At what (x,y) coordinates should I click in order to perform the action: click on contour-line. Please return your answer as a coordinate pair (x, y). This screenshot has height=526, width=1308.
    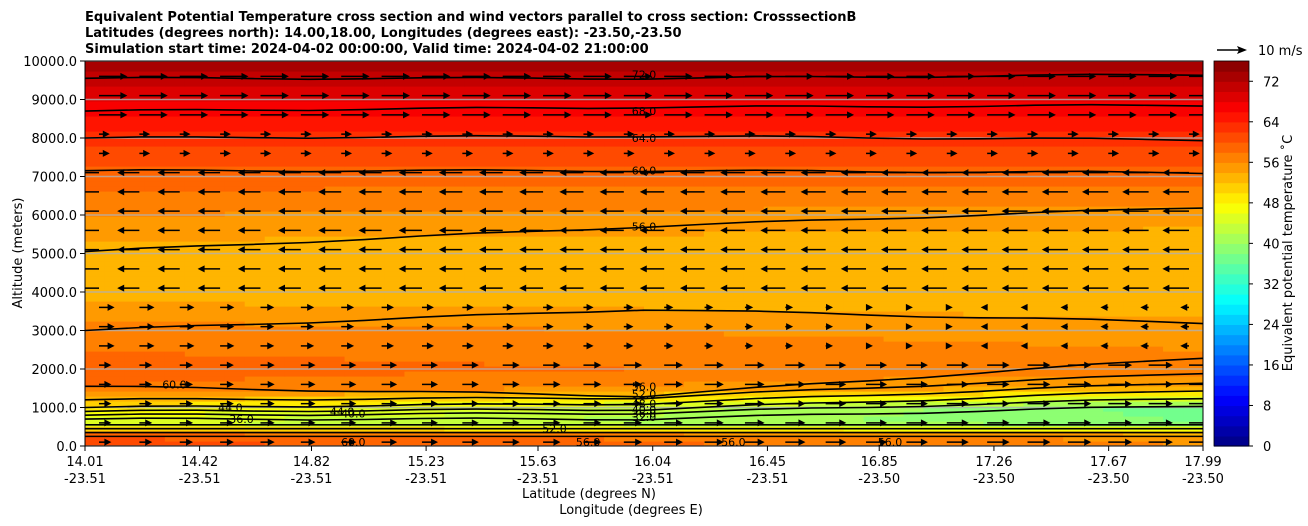
    Looking at the image, I should click on (644, 395).